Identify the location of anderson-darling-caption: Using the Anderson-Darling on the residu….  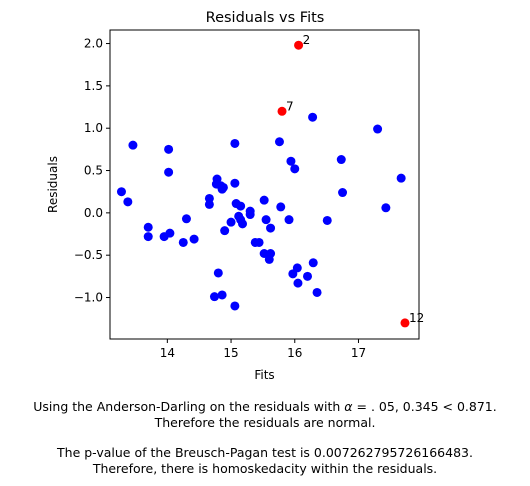
(265, 415).